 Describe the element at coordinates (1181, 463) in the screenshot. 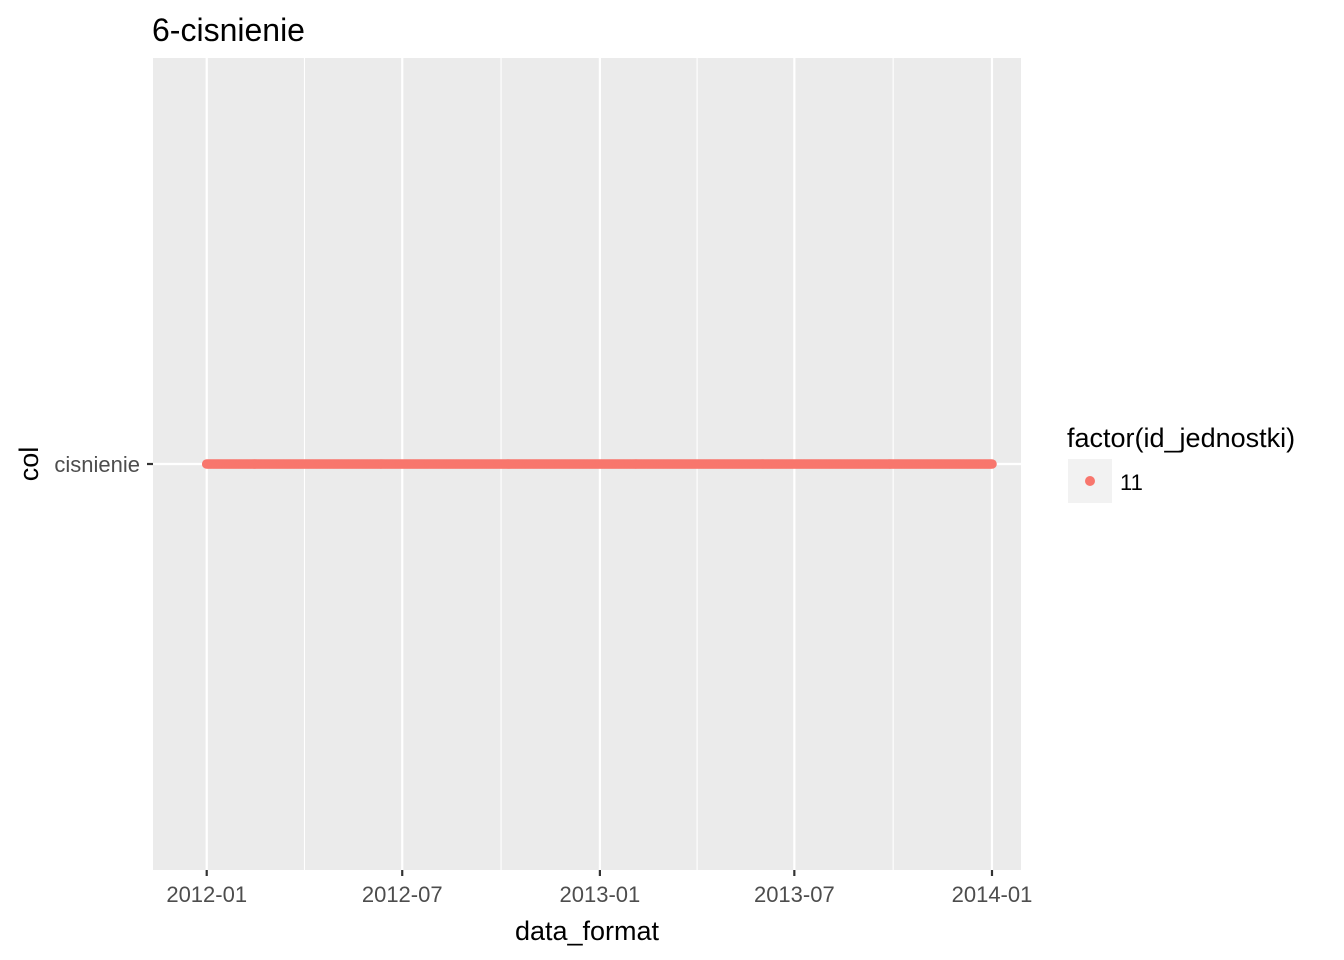

I see `legend: factor(id_jednostki) 11` at that location.